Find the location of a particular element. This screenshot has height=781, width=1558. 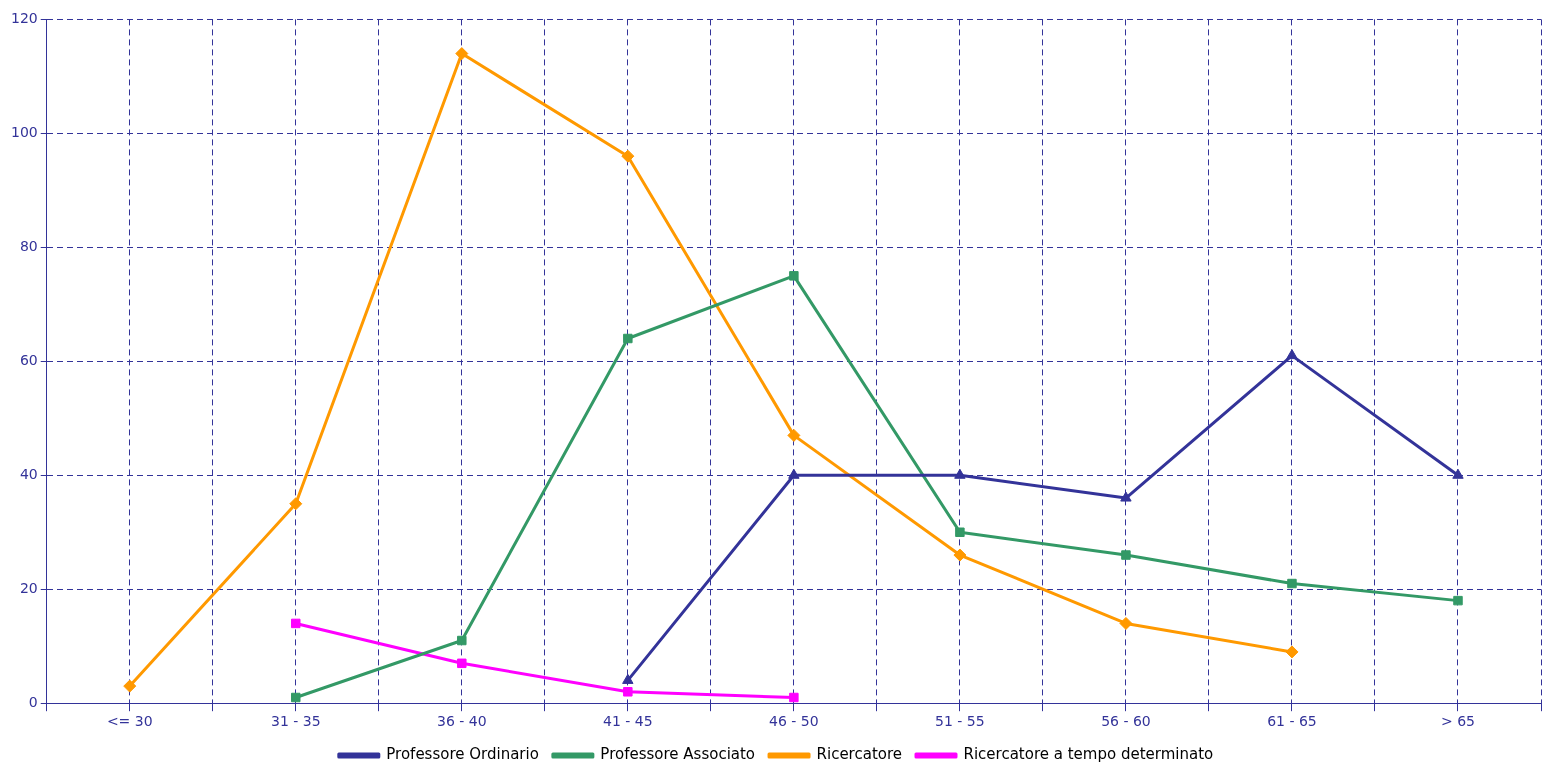

y-tick-label: 120 is located at coordinates (24, 18).